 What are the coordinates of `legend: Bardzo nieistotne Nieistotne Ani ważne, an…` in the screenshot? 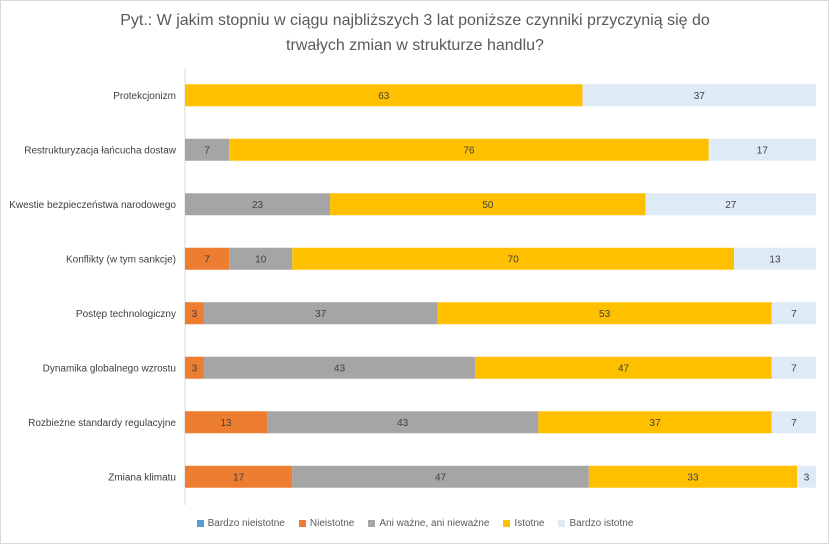 It's located at (415, 523).